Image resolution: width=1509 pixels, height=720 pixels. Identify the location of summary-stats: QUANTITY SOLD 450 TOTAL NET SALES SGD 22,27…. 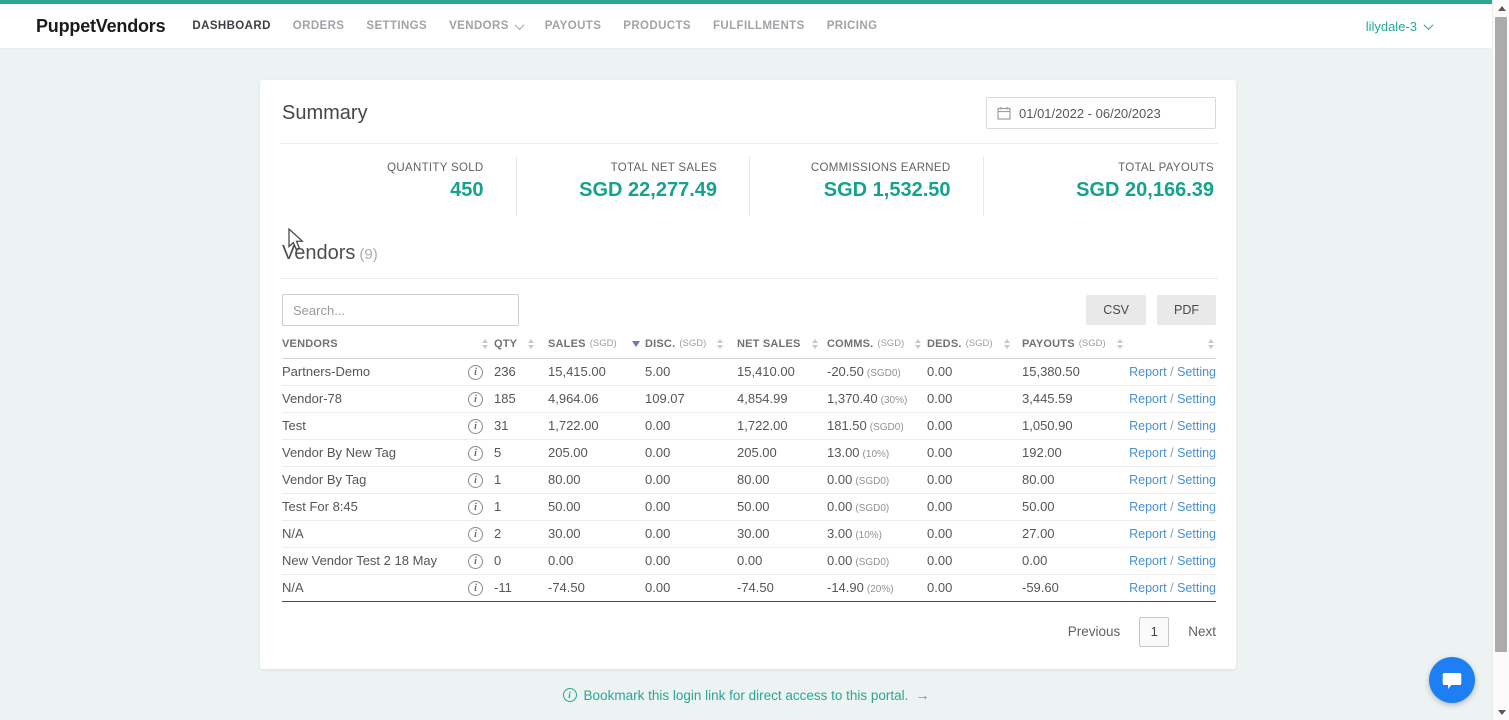
(749, 186).